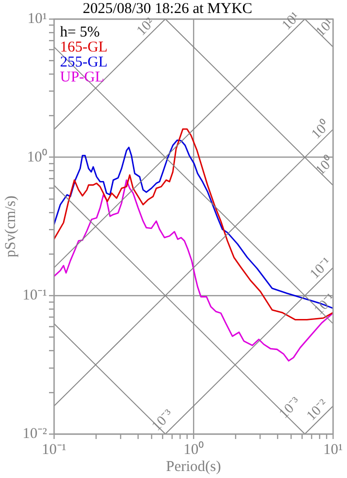 This screenshot has width=347, height=478. Describe the element at coordinates (37, 157) in the screenshot. I see `y-tick-label: 10⁰` at that location.